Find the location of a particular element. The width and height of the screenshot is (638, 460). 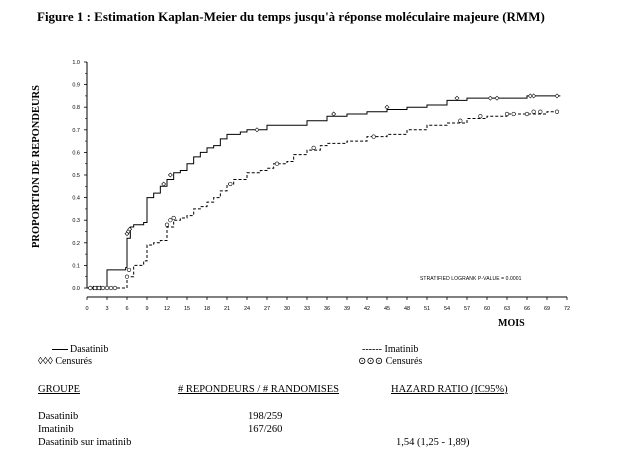

y-tick-label: 0.7 is located at coordinates (76, 131).